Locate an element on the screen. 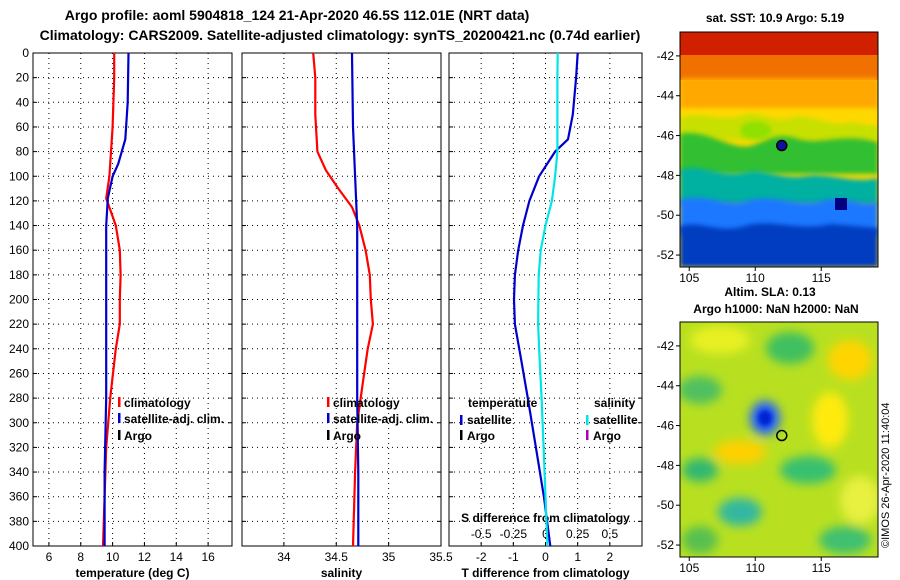  x-tick-label: 12 is located at coordinates (145, 557).